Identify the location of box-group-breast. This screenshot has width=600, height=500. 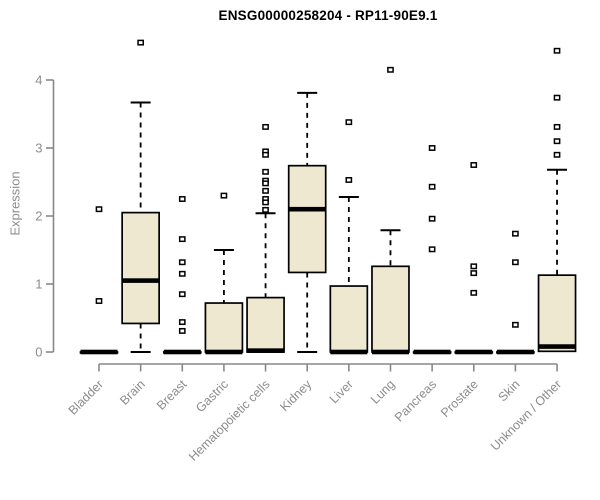
(182, 275).